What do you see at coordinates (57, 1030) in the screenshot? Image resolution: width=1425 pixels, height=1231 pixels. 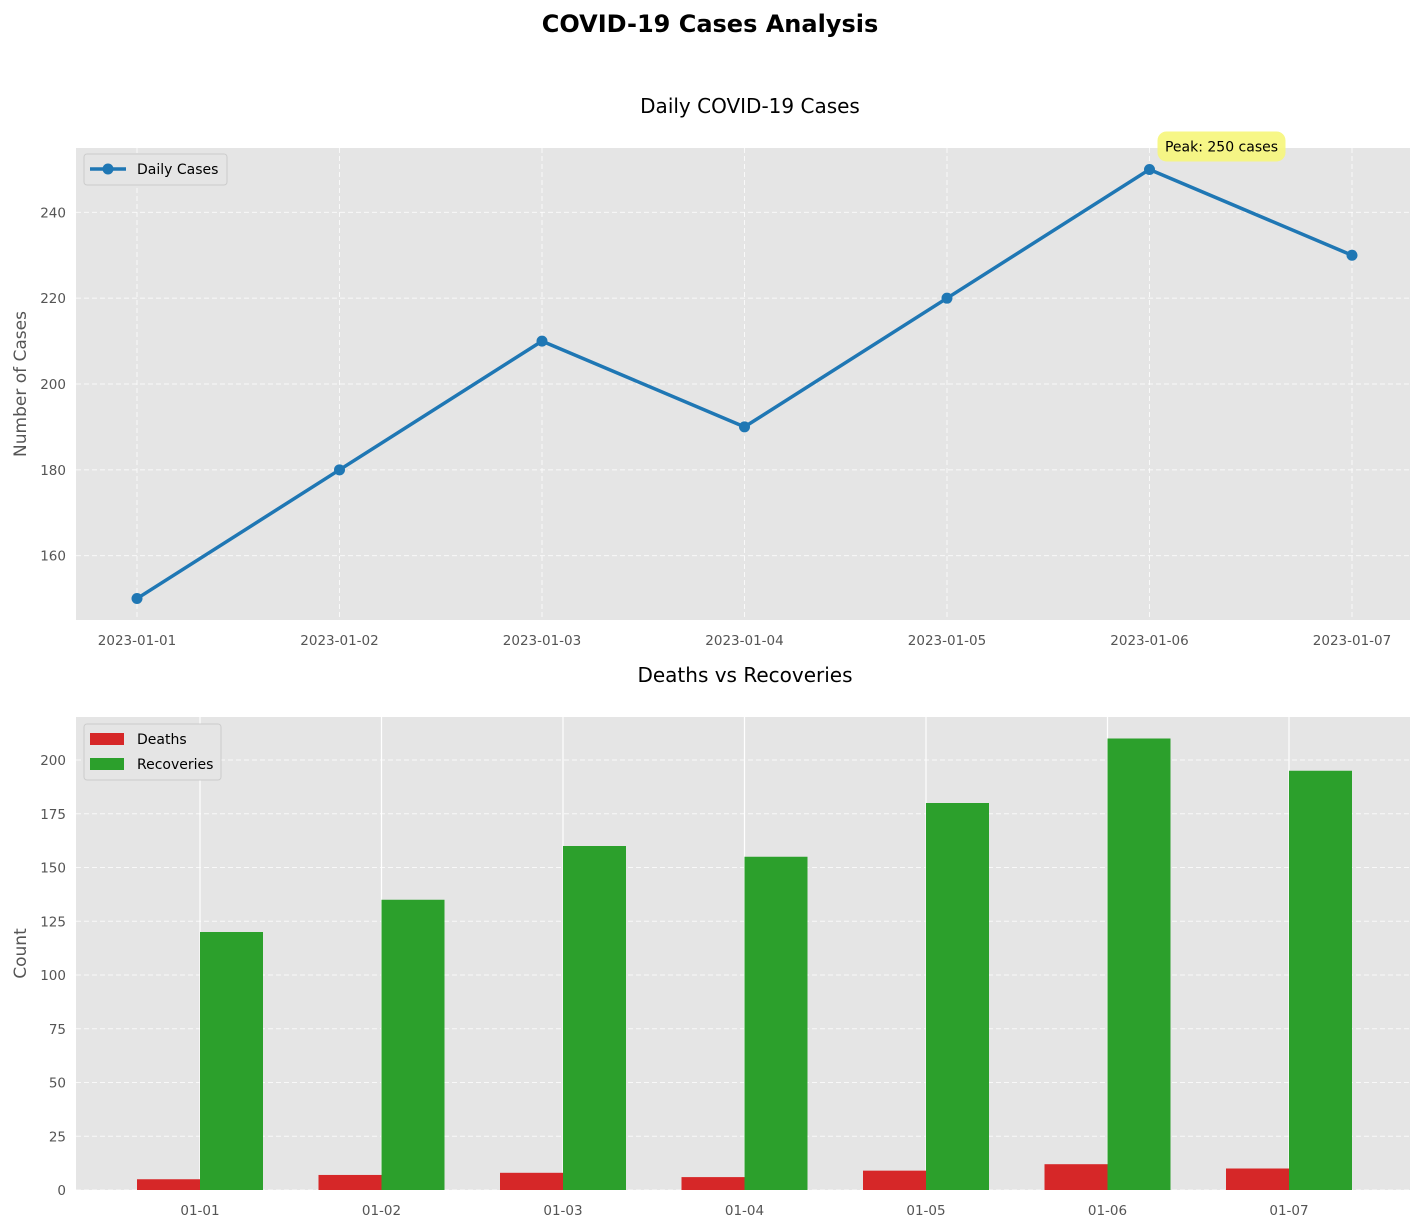 I see `y-tick-label: 75` at bounding box center [57, 1030].